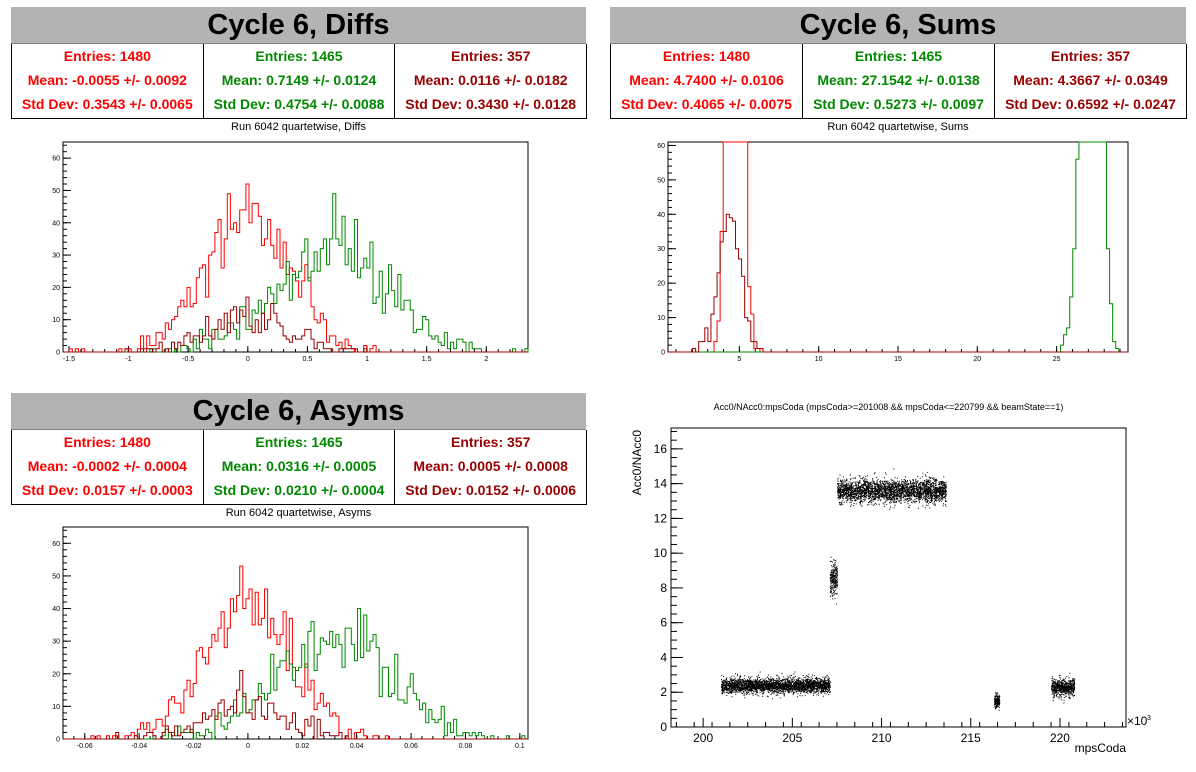 The width and height of the screenshot is (1196, 772). What do you see at coordinates (819, 359) in the screenshot?
I see `x-tick-label: 10` at bounding box center [819, 359].